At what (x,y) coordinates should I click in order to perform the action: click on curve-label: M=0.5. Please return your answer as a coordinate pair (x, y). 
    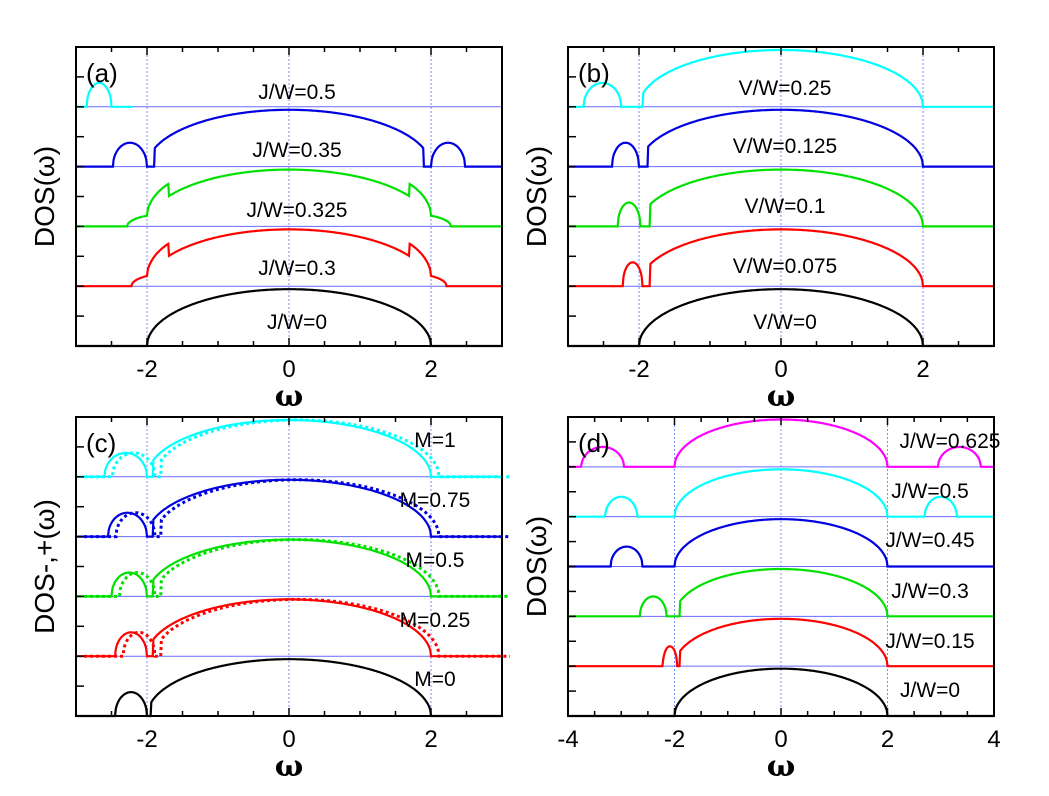
    Looking at the image, I should click on (435, 560).